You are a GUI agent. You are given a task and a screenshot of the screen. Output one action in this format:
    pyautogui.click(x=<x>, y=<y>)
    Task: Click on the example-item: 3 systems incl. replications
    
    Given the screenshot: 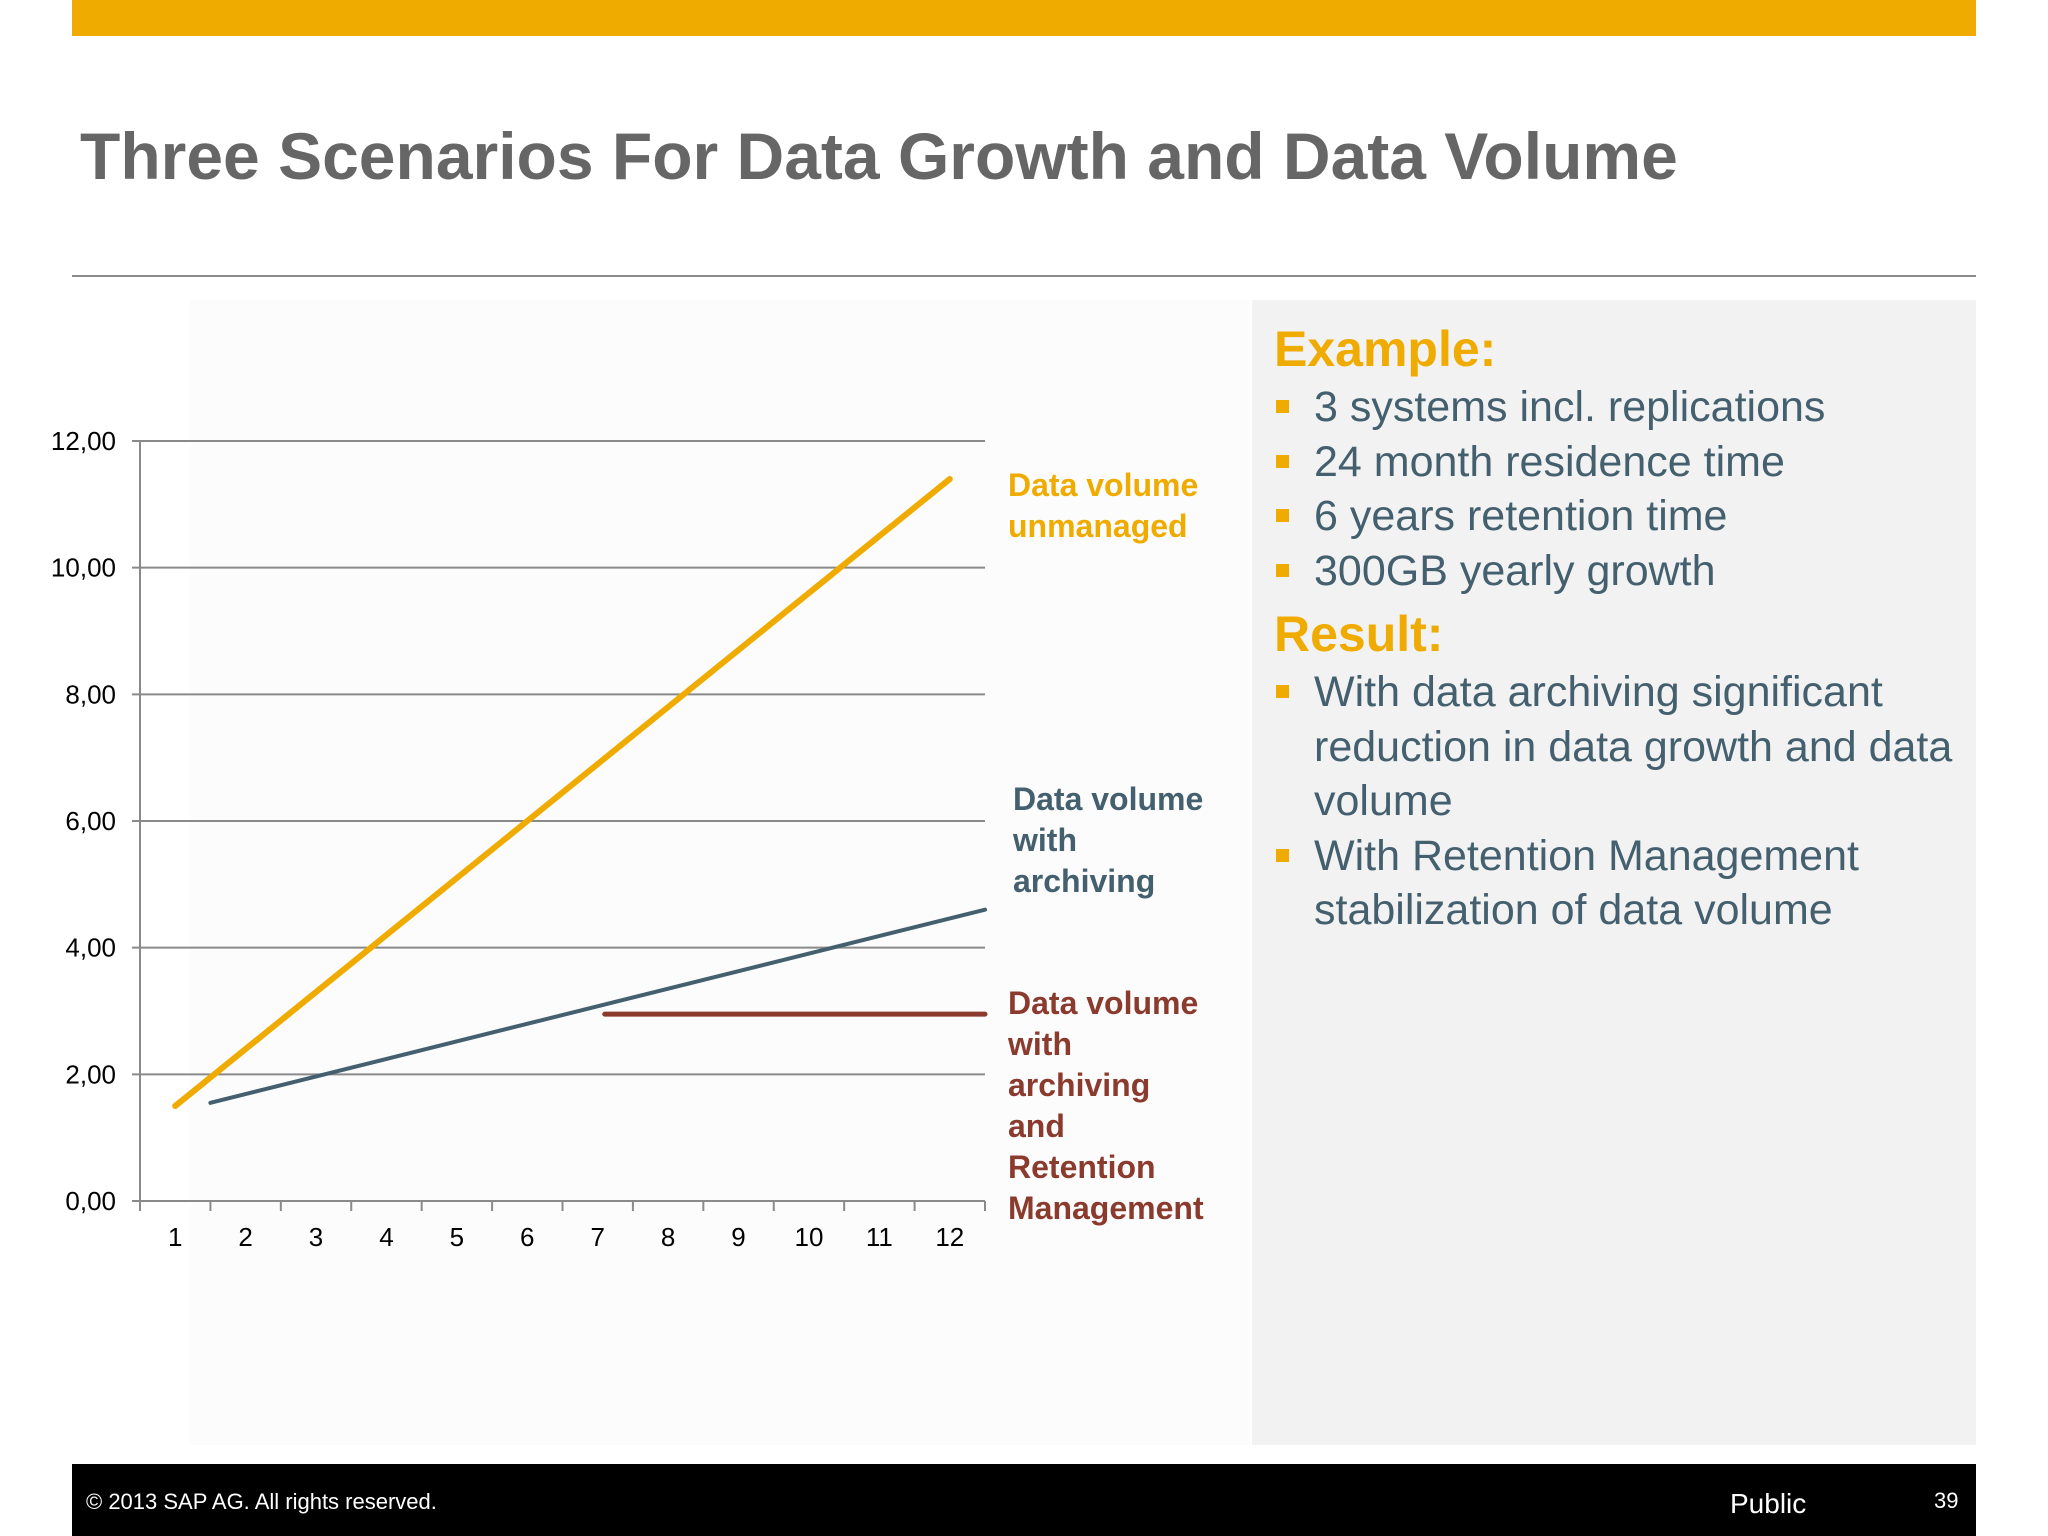 What is the action you would take?
    pyautogui.click(x=1614, y=407)
    